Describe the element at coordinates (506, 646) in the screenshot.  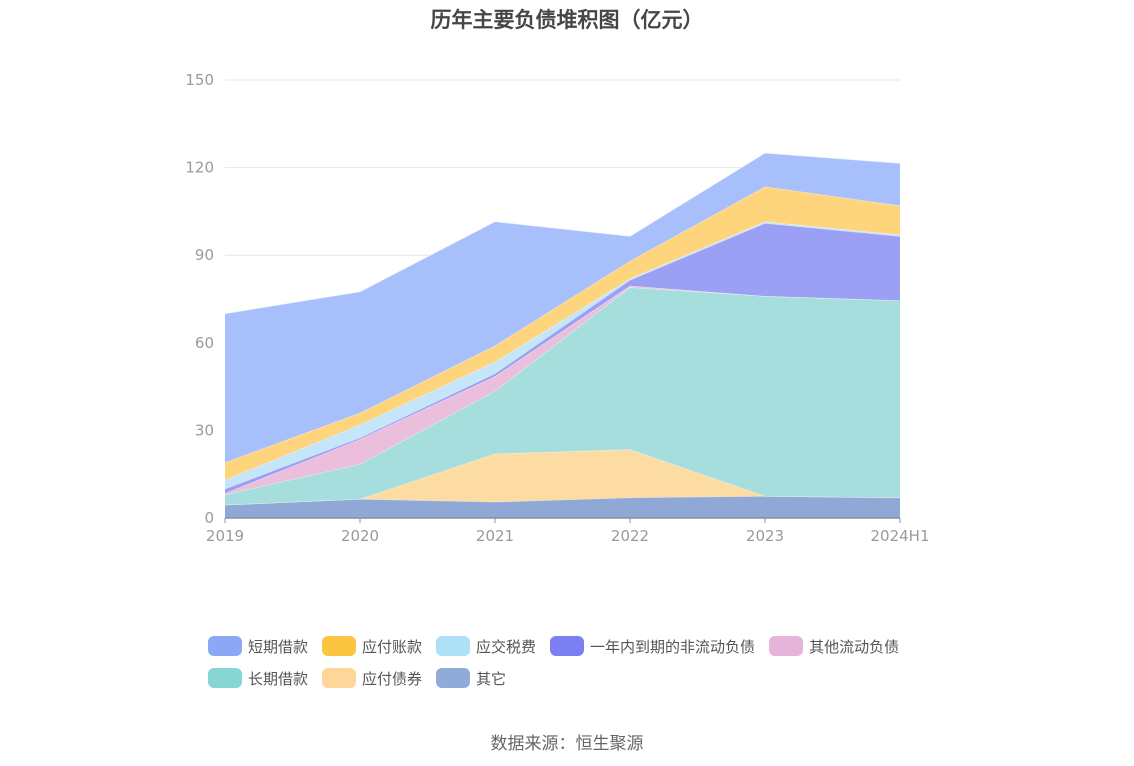
I see `legend-label: 应交税费` at that location.